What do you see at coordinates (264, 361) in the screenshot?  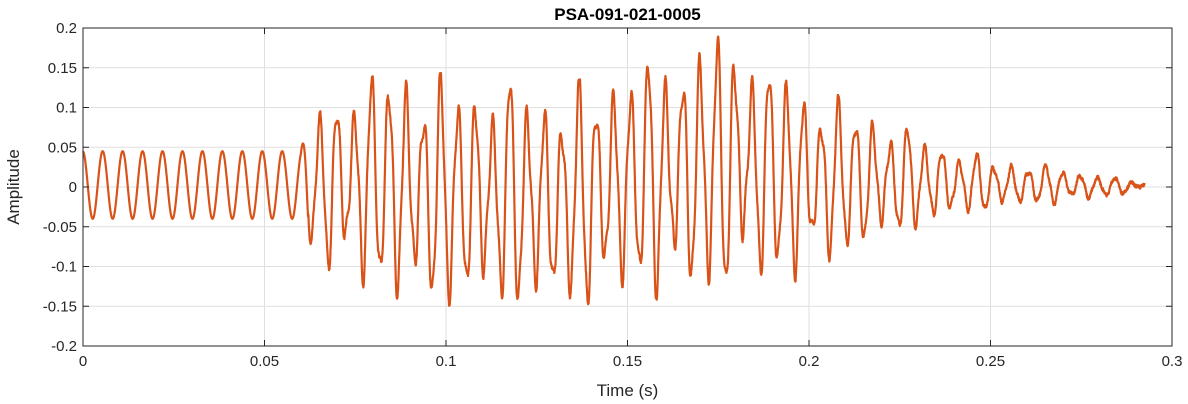 I see `x-tick-label: 0.05` at bounding box center [264, 361].